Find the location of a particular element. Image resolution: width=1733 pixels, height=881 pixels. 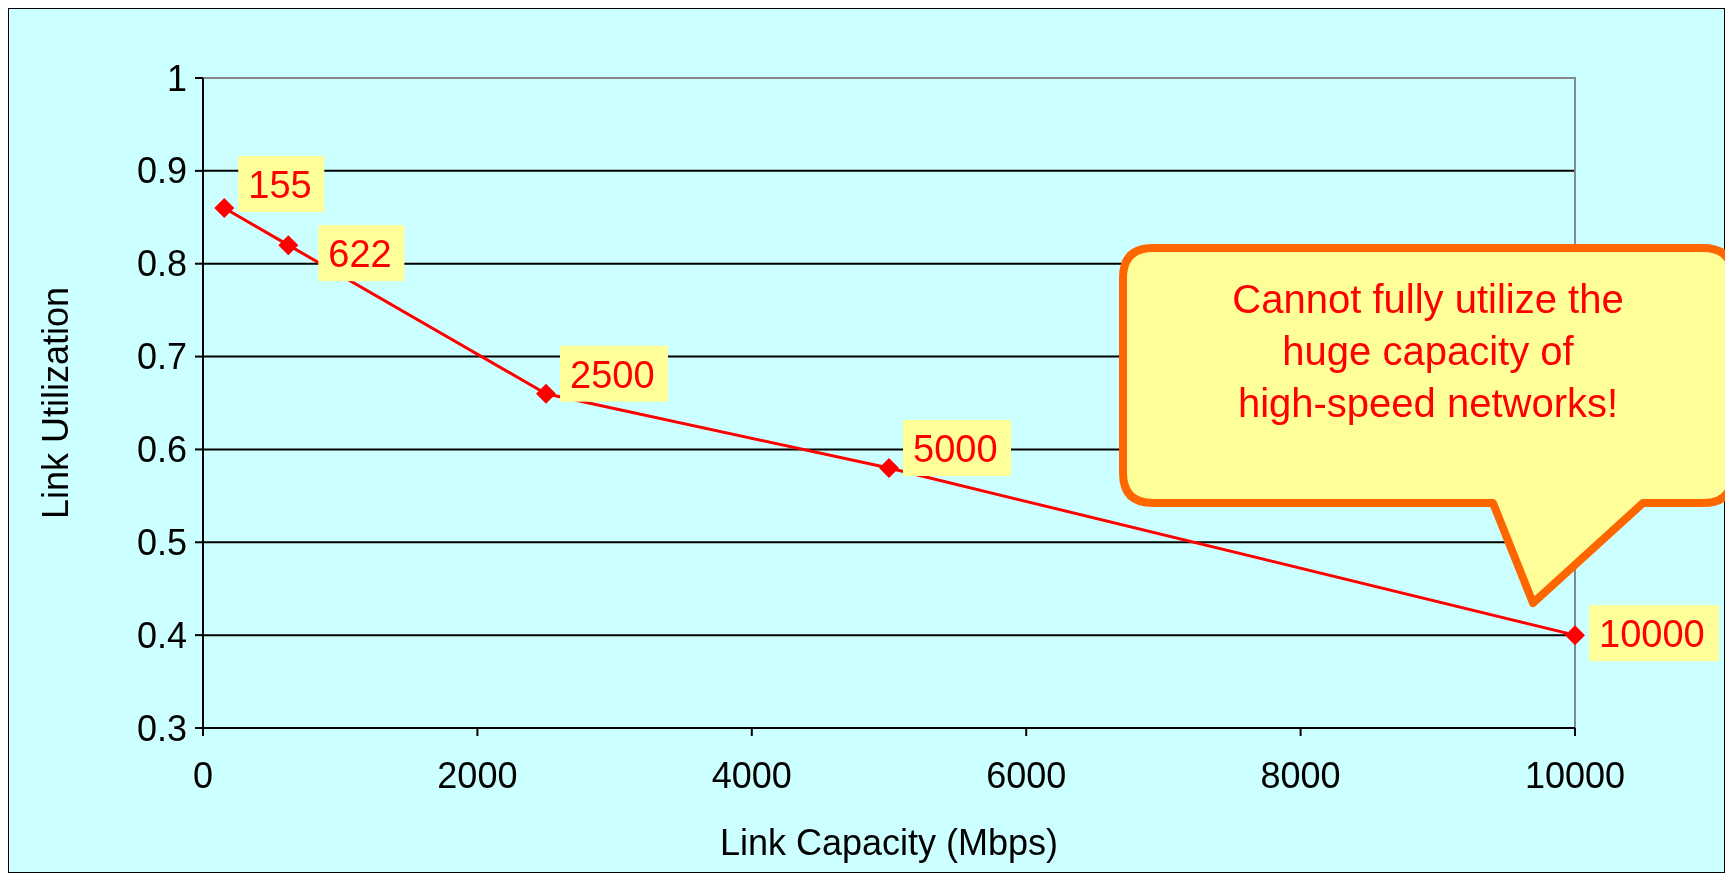

x-tick-label: 0 is located at coordinates (203, 775).